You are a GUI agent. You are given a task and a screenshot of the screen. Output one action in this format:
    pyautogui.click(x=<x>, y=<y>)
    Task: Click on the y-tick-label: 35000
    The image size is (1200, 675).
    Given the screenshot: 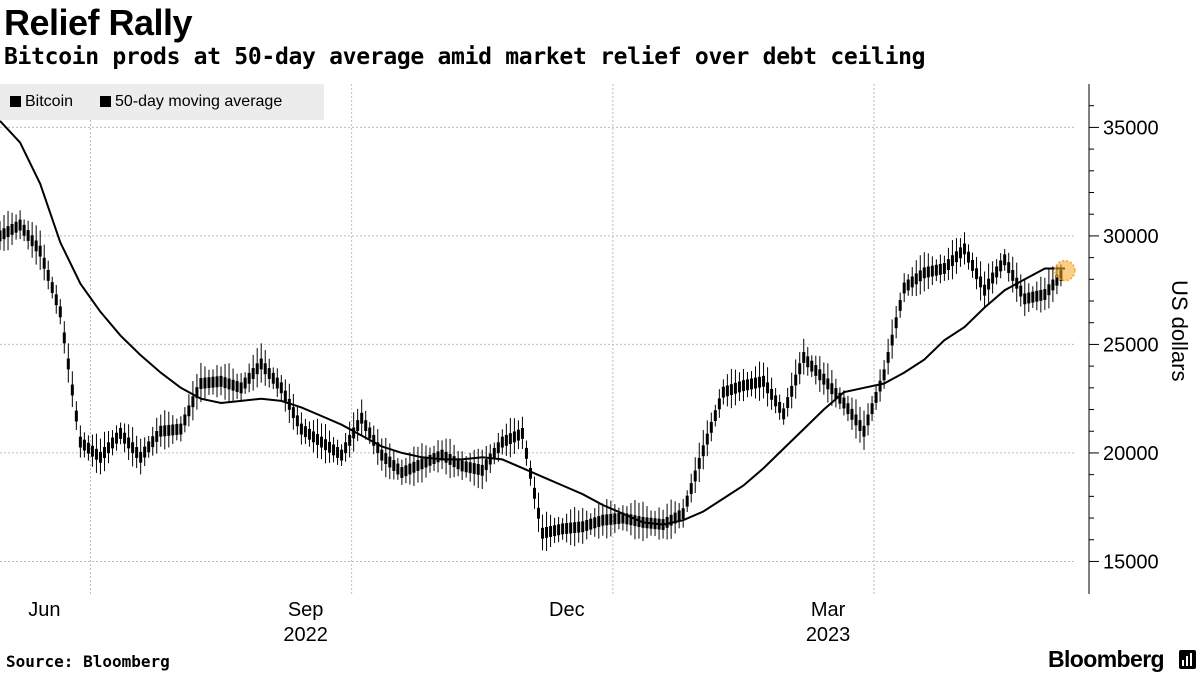 What is the action you would take?
    pyautogui.click(x=1131, y=128)
    